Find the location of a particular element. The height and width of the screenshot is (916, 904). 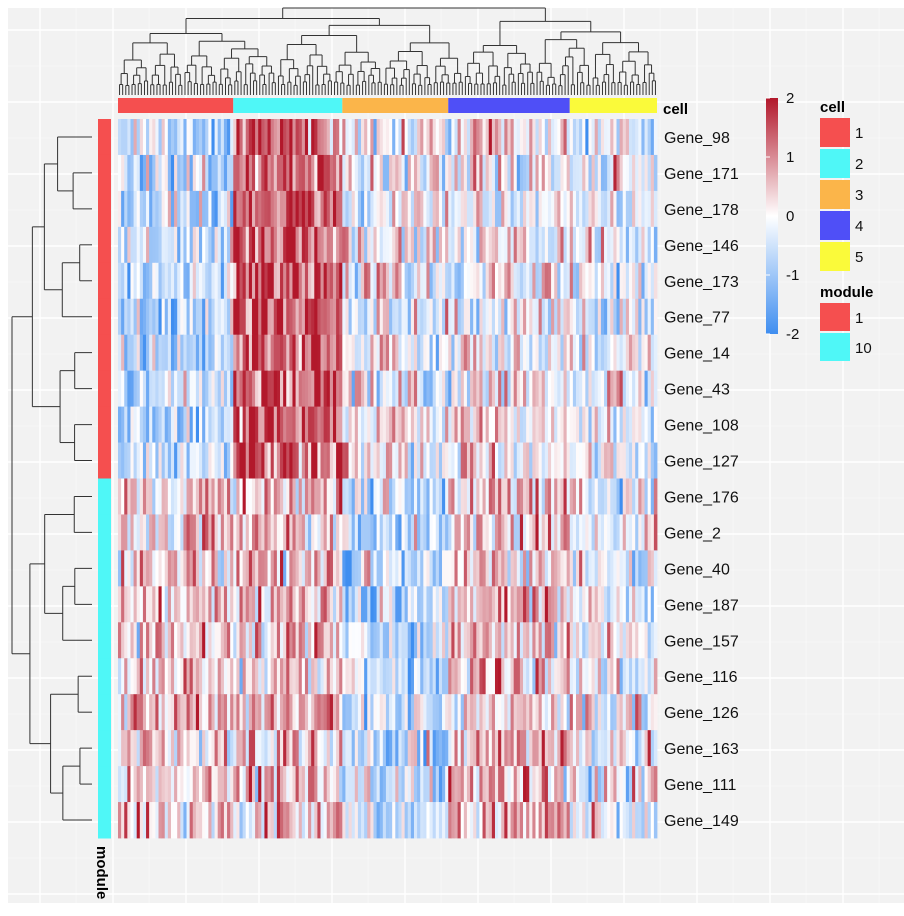

row-label: Gene_116 is located at coordinates (701, 677).